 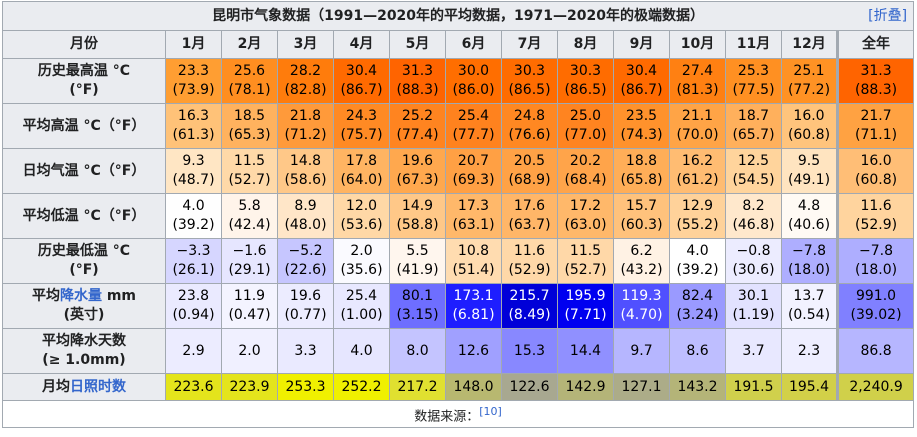 I want to click on fahrenheit-value: (54.5), so click(x=753, y=180).